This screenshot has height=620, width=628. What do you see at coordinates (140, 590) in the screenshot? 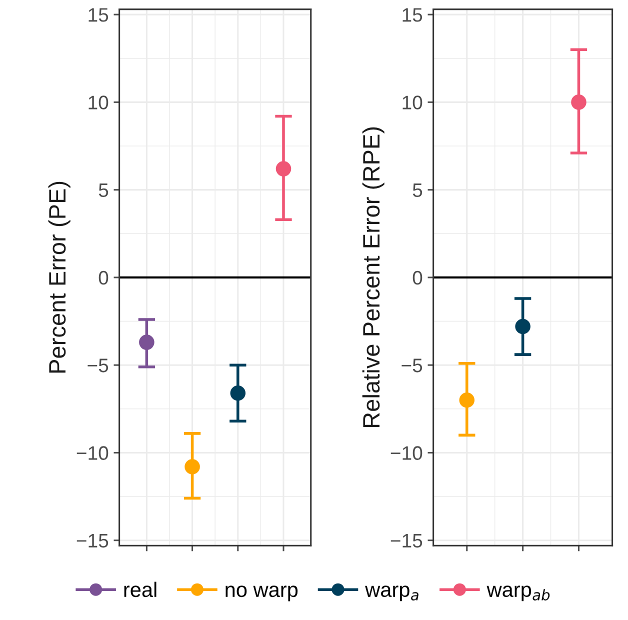
I see `legend-label: real` at bounding box center [140, 590].